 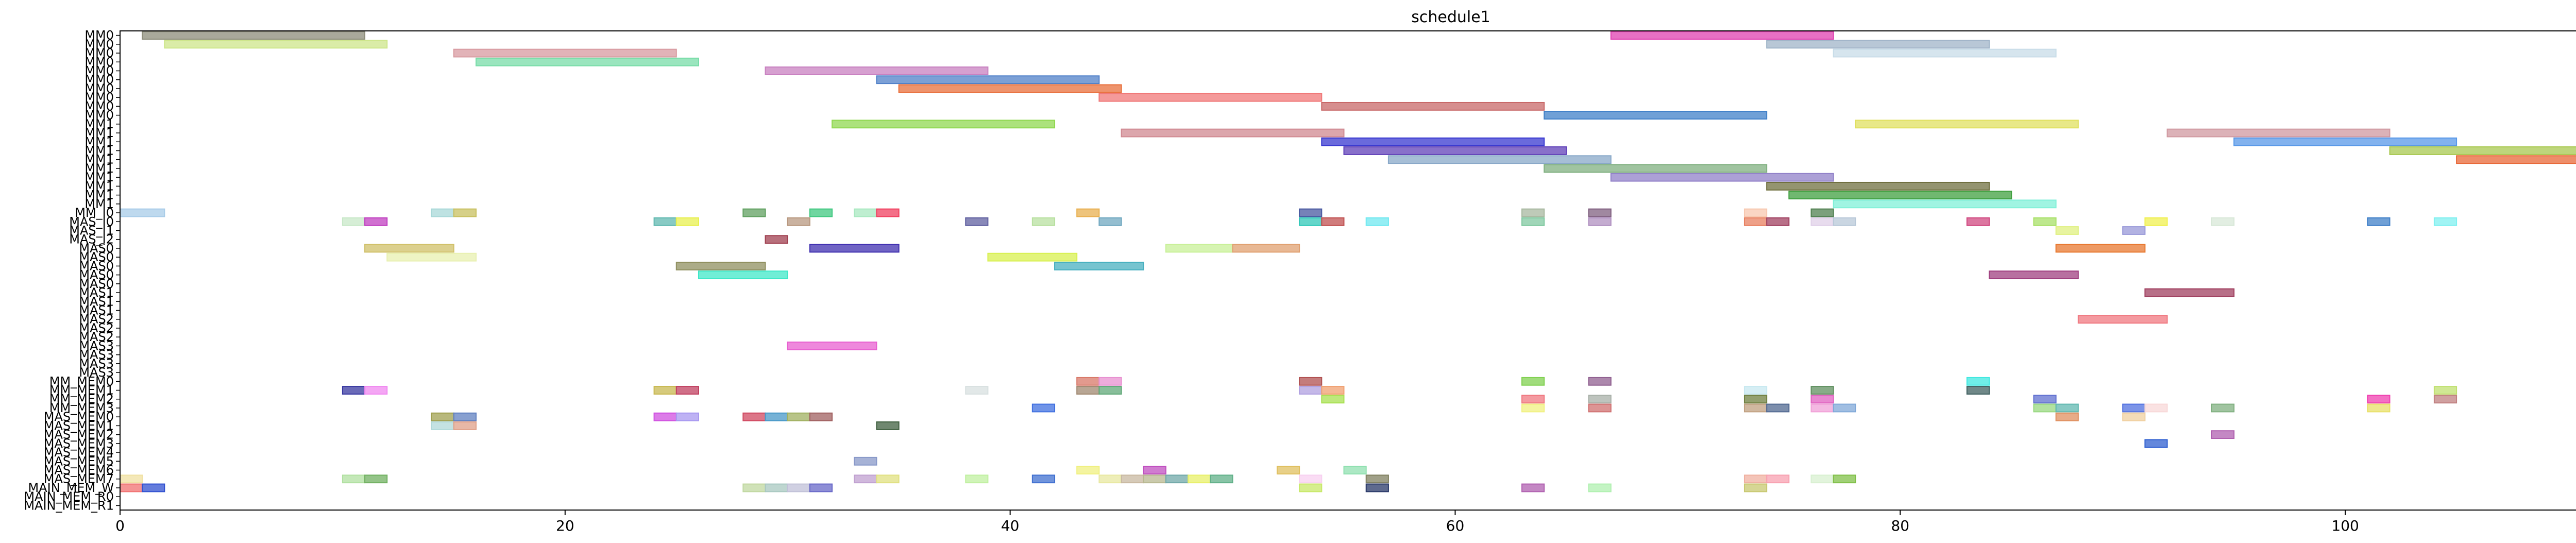 What do you see at coordinates (69, 496) in the screenshot?
I see `y-tick-label: MAIN_MEM_R0` at bounding box center [69, 496].